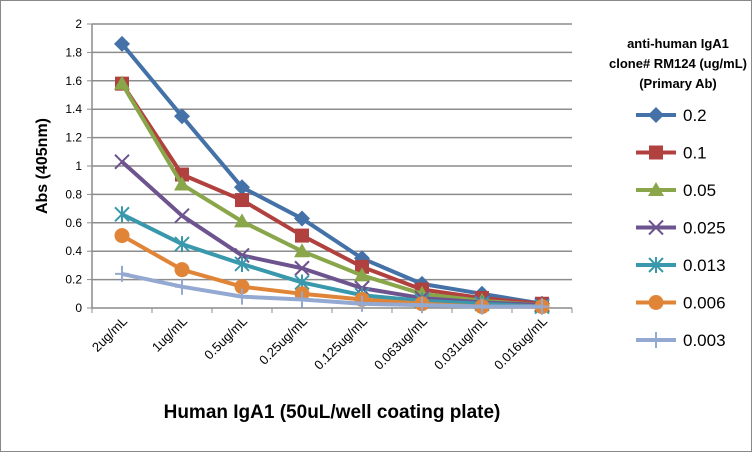 The image size is (752, 452). I want to click on y-tick-label: 0.4, so click(73, 251).